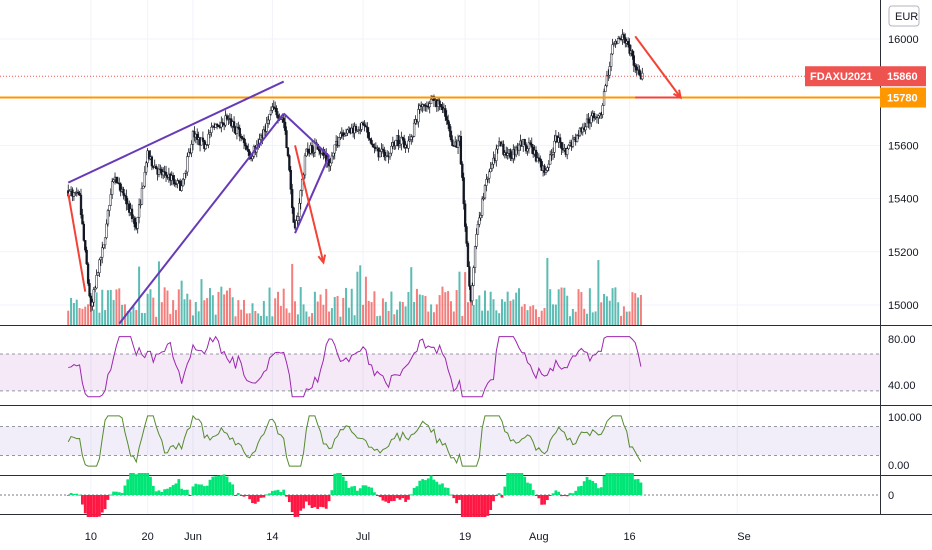 This screenshot has height=550, width=932. What do you see at coordinates (201, 218) in the screenshot?
I see `trend-line-rising-channel-lower` at bounding box center [201, 218].